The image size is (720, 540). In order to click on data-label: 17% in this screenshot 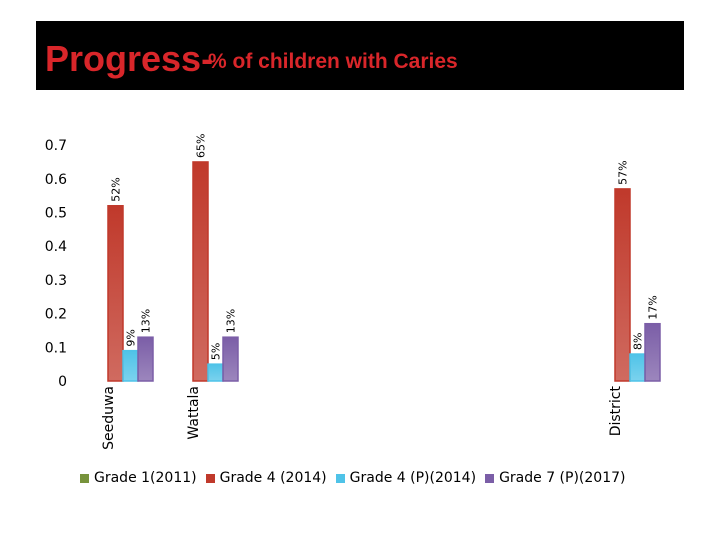, I will do `click(653, 307)`.